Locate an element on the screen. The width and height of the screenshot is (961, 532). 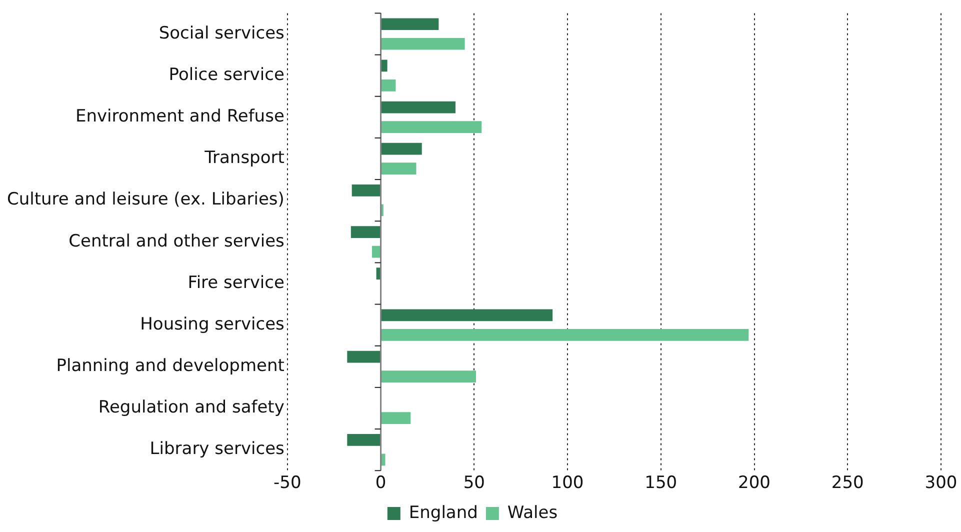
y-tick-label: Fire service is located at coordinates (236, 282).